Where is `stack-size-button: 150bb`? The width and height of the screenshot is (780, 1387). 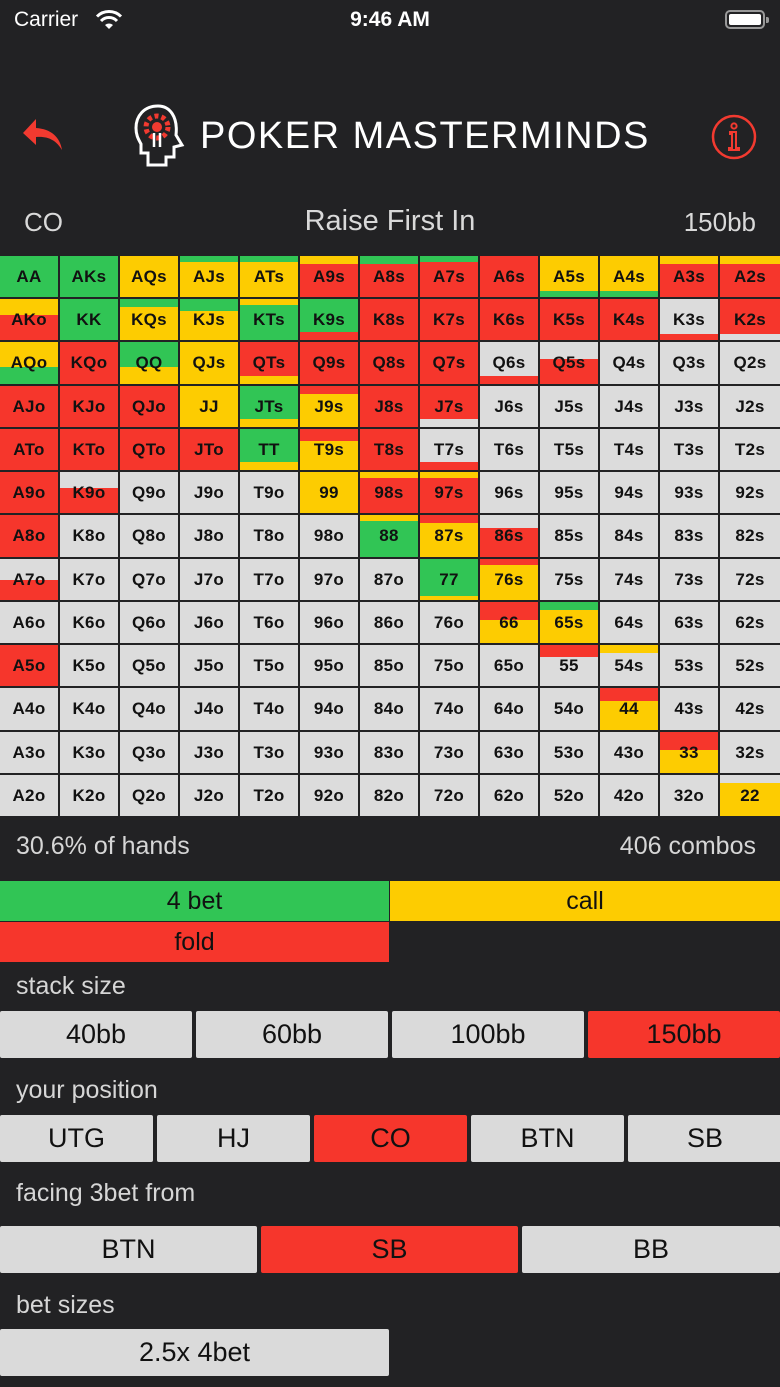
stack-size-button: 150bb is located at coordinates (684, 1034).